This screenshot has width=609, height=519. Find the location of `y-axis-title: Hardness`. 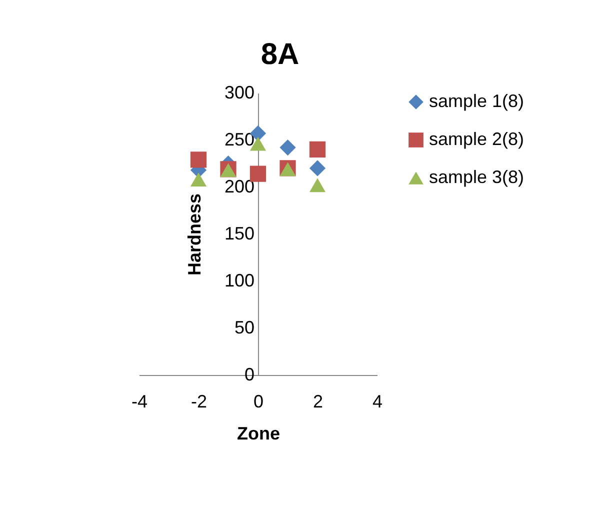

y-axis-title: Hardness is located at coordinates (194, 234).